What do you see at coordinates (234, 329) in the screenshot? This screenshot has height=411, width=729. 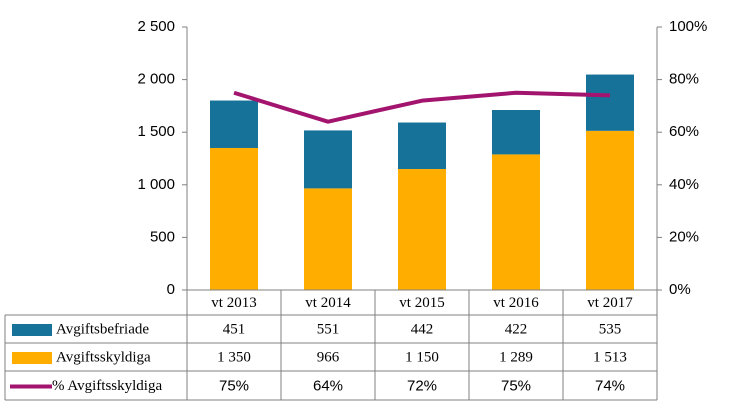 I see `table-value: 451` at bounding box center [234, 329].